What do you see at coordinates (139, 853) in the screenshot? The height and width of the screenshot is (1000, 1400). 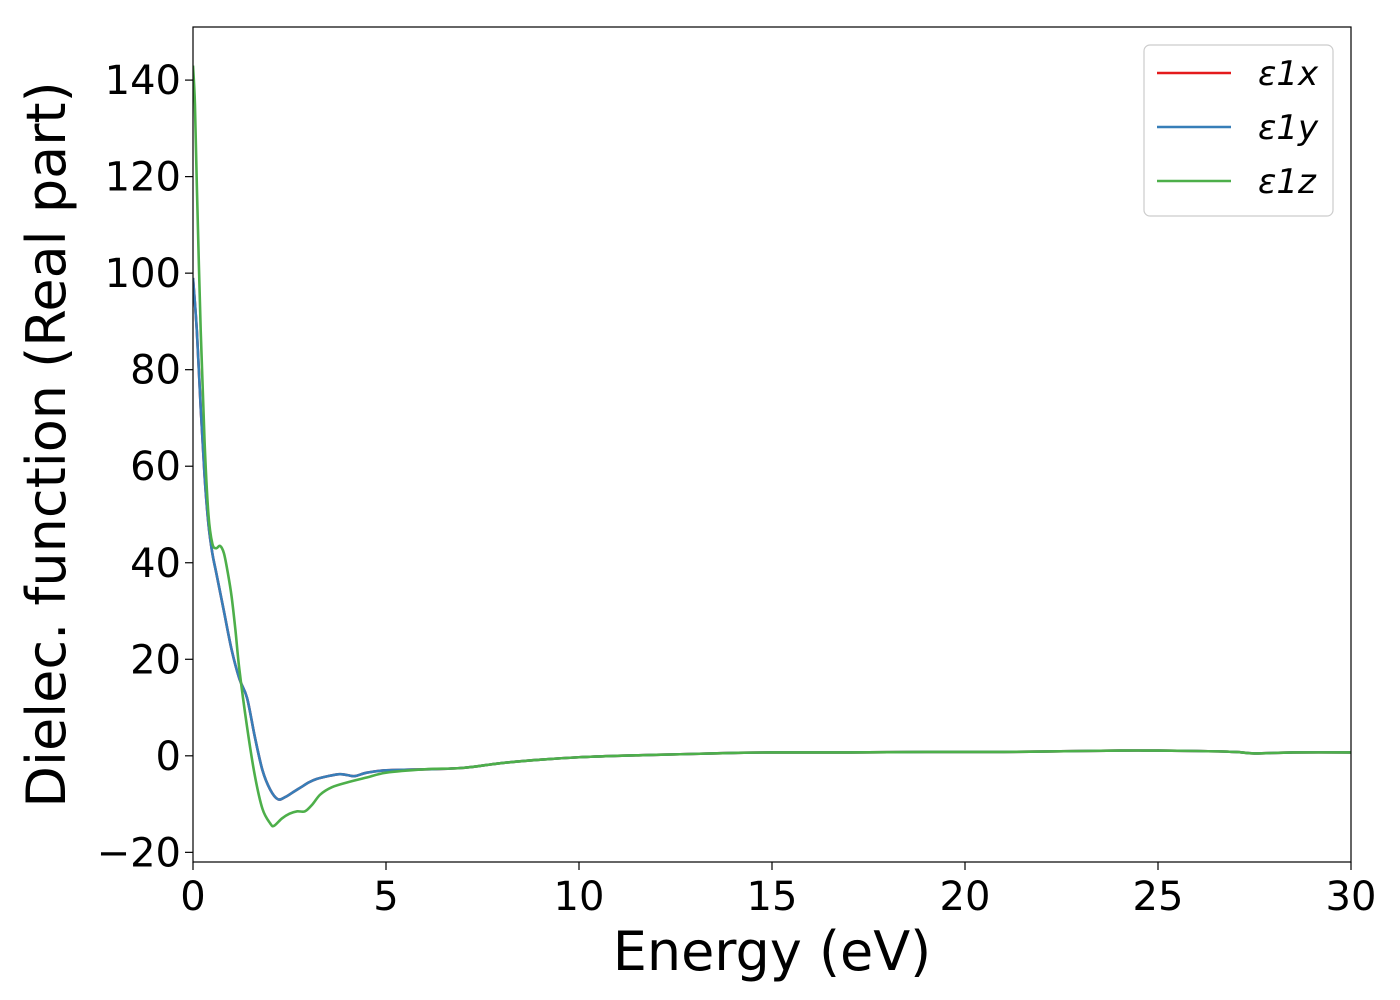 I see `y-tick-label: −20` at bounding box center [139, 853].